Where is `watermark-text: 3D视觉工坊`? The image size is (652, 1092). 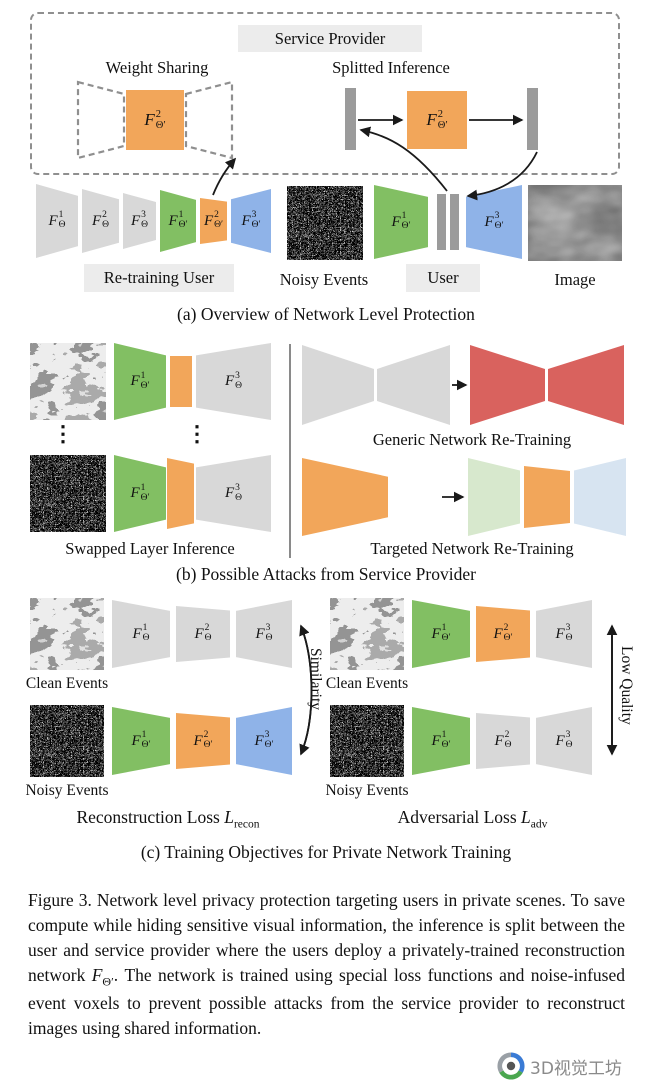
watermark-text: 3D视觉工坊 is located at coordinates (576, 1068).